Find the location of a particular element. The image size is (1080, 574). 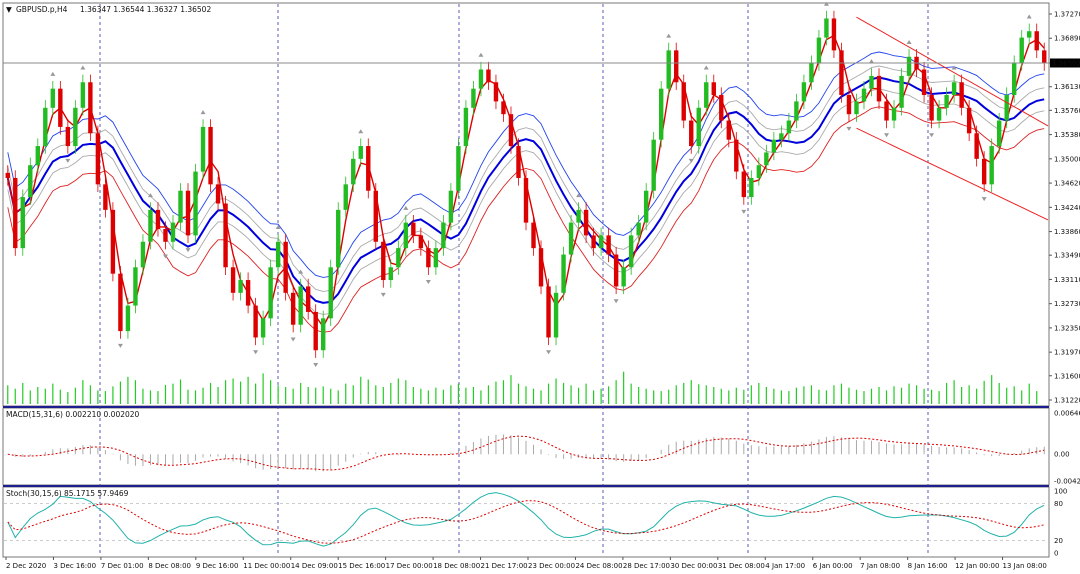

stoch-label: Stoch(30,15,6) 85.1715 57.9469 is located at coordinates (67, 493).